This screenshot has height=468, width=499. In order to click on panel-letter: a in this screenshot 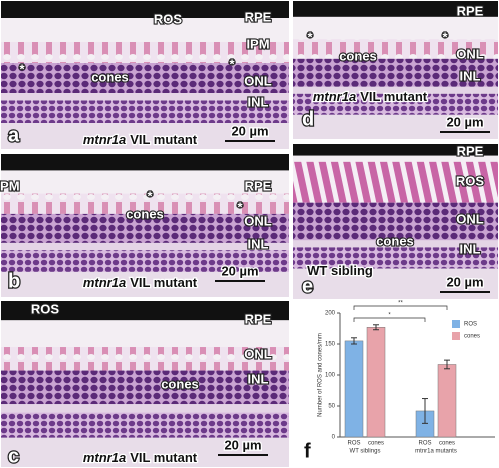, I will do `click(14, 135)`.